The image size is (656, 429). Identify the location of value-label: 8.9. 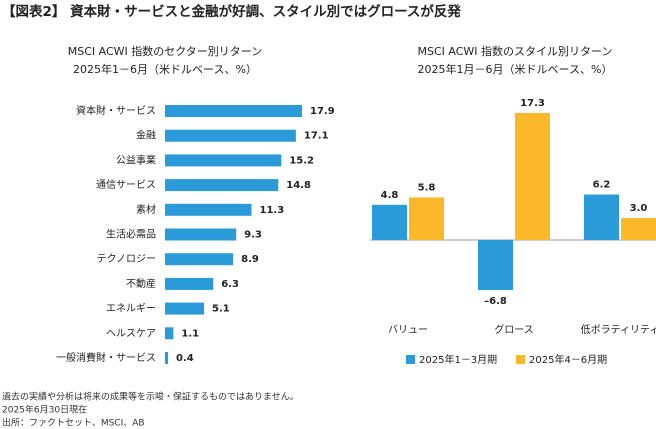
(250, 259).